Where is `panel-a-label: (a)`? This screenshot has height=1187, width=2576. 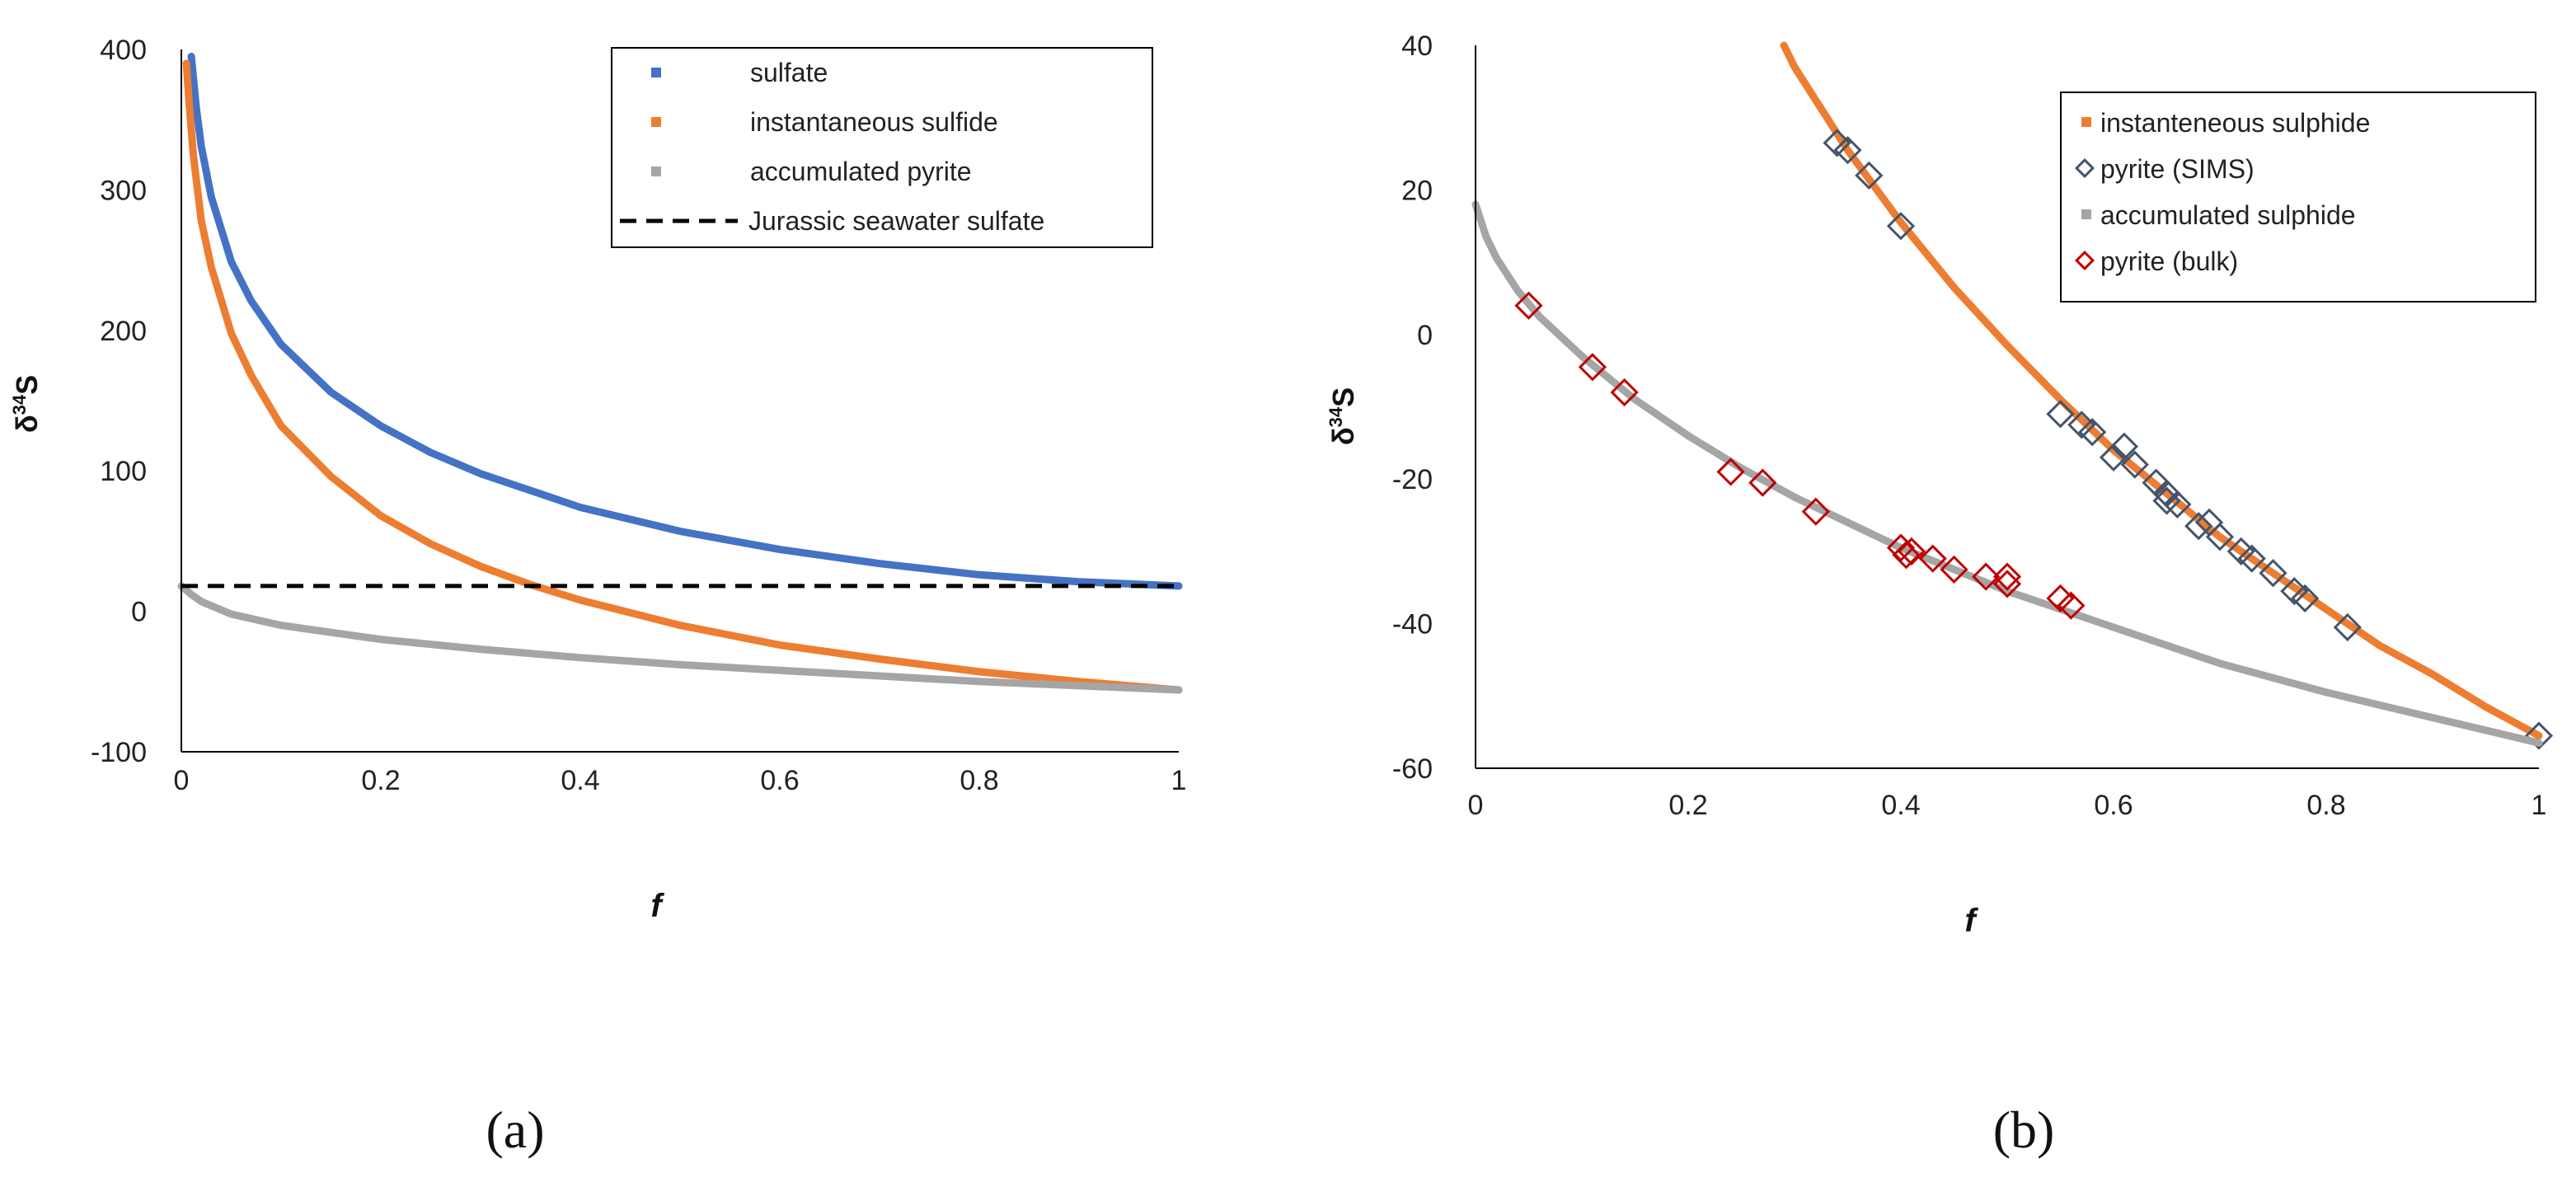
panel-a-label: (a) is located at coordinates (515, 1129).